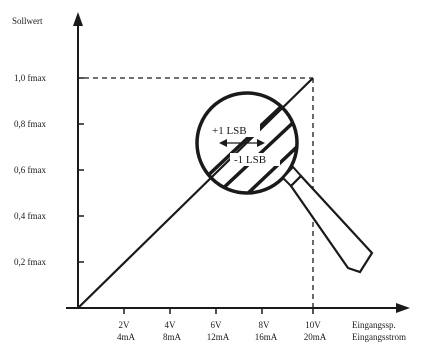 This screenshot has width=430, height=347. I want to click on y-axis-label: Sollwert, so click(27, 21).